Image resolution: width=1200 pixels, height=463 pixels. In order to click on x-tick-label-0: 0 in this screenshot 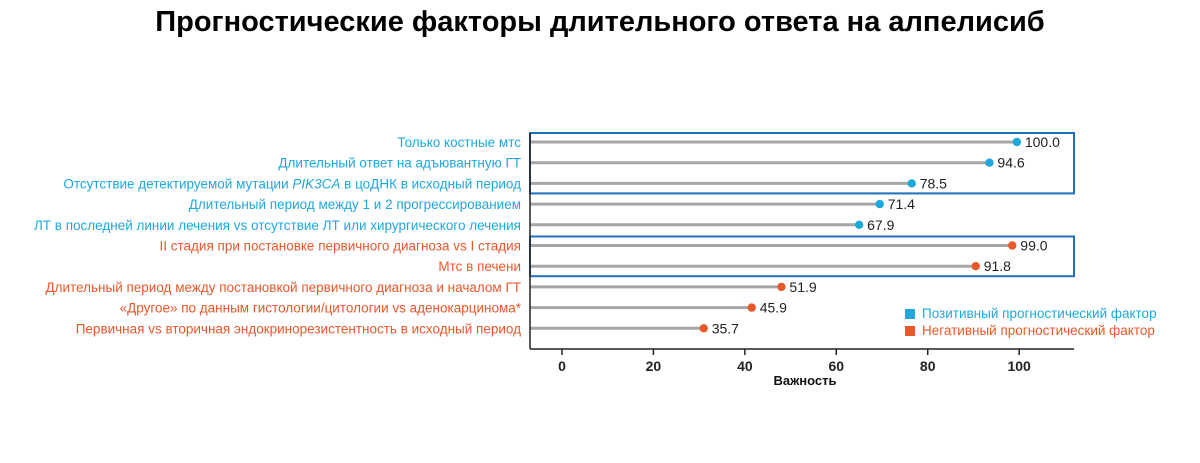, I will do `click(562, 366)`.